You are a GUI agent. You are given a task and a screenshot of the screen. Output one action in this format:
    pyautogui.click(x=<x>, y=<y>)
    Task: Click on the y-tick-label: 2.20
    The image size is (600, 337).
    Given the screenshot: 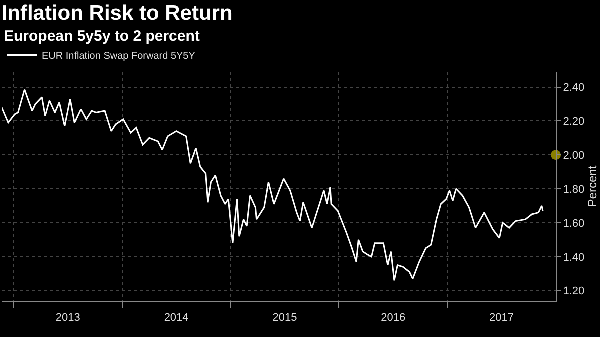 What is the action you would take?
    pyautogui.click(x=574, y=122)
    